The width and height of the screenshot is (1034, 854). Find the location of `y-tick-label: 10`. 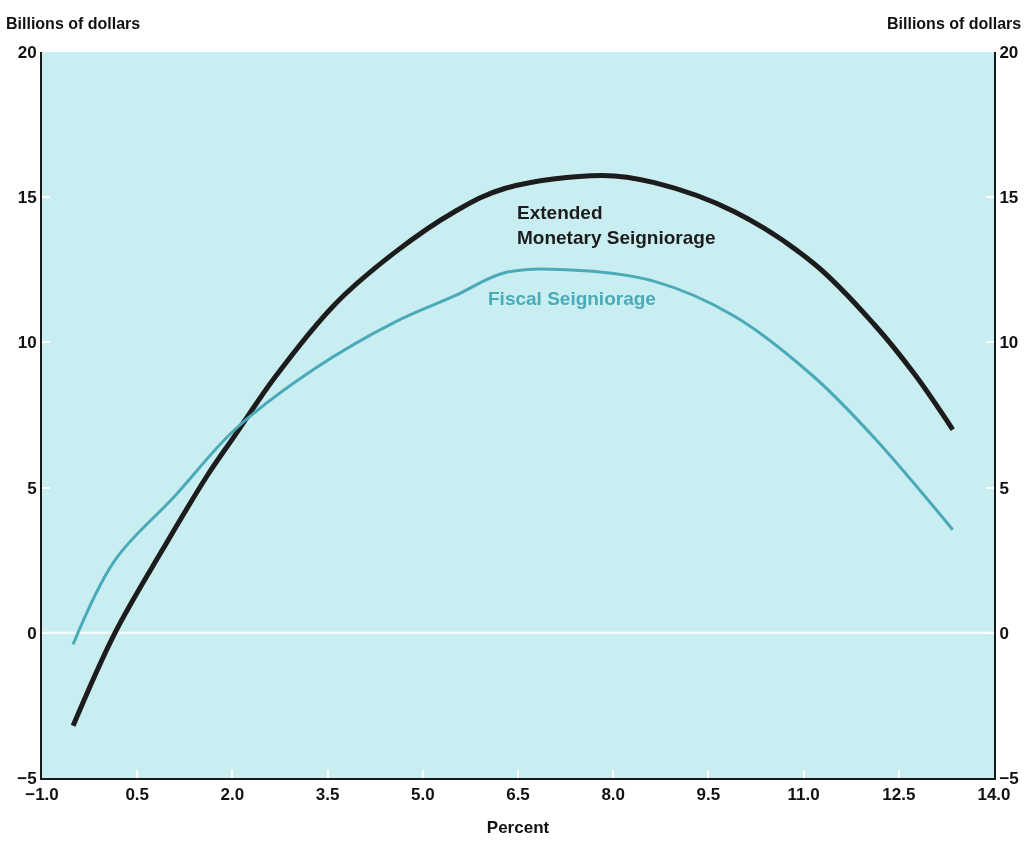

y-tick-label: 10 is located at coordinates (27, 343).